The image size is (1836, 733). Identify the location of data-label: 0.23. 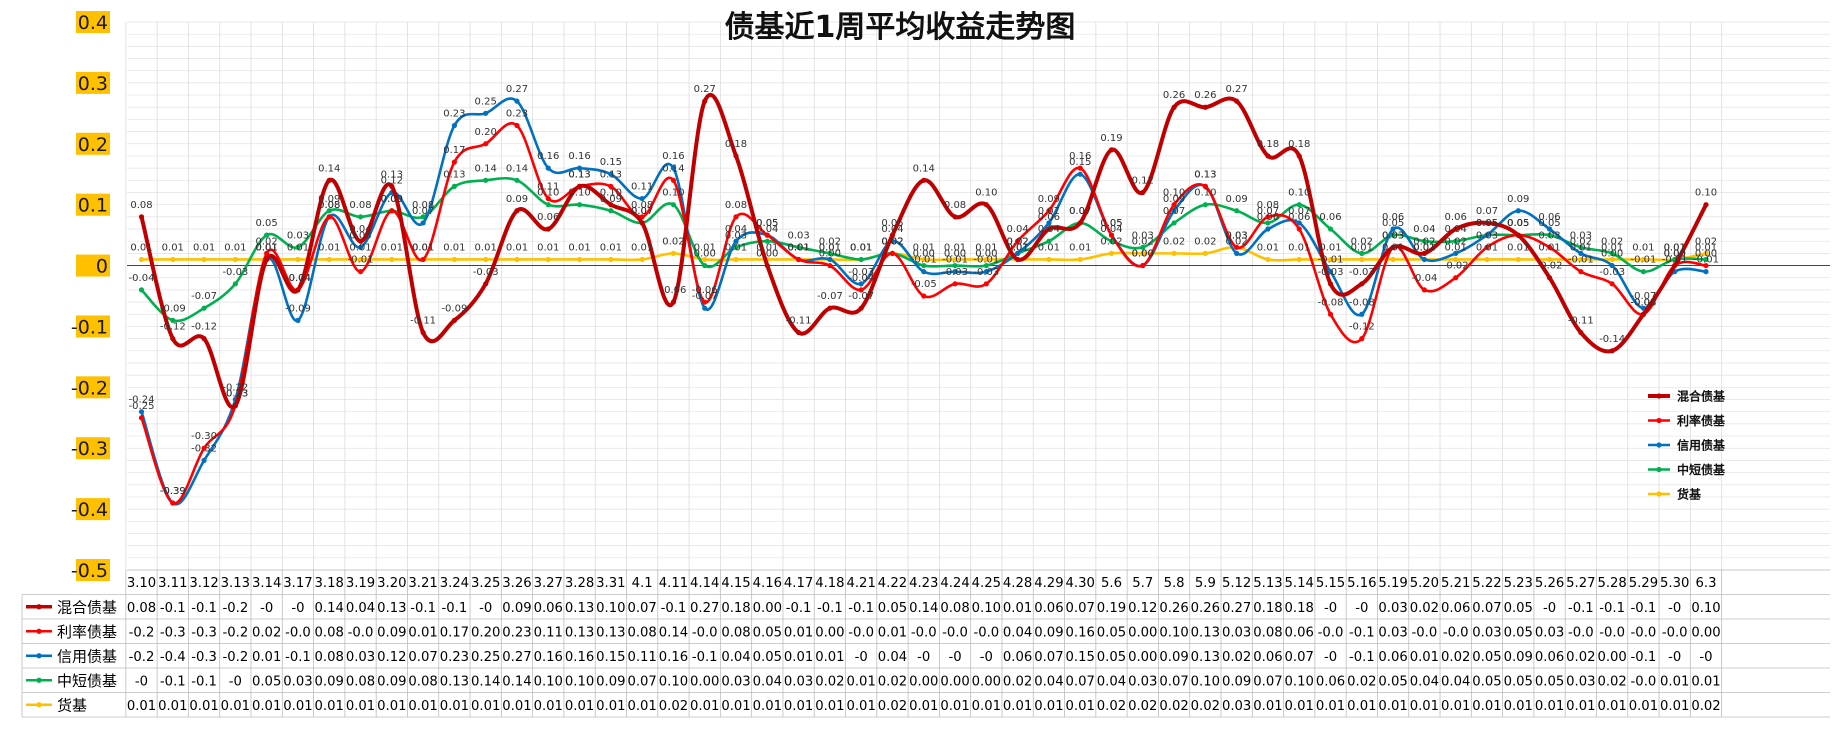
(454, 114).